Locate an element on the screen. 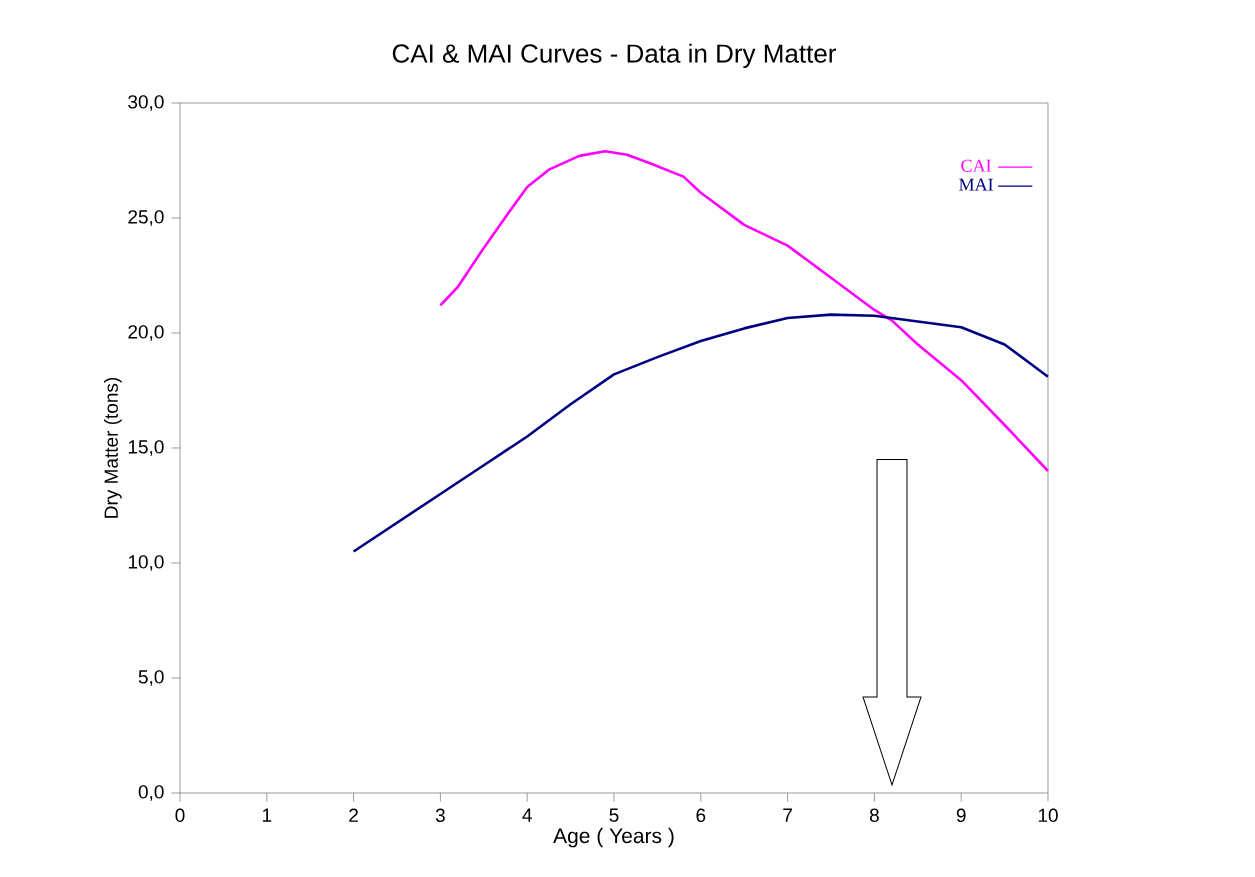 Image resolution: width=1255 pixels, height=877 pixels. legend-label: MAI is located at coordinates (976, 184).